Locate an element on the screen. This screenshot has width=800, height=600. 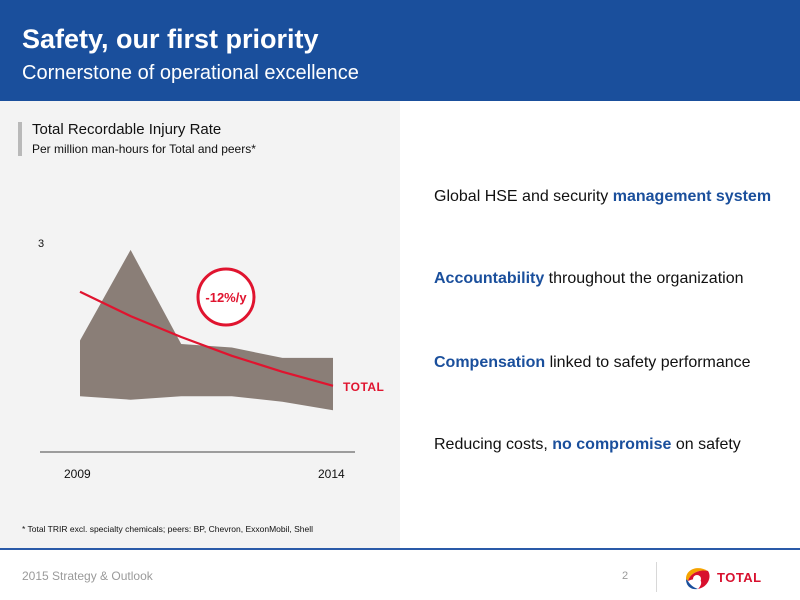
x-tick-label: 2014 is located at coordinates (331, 474).